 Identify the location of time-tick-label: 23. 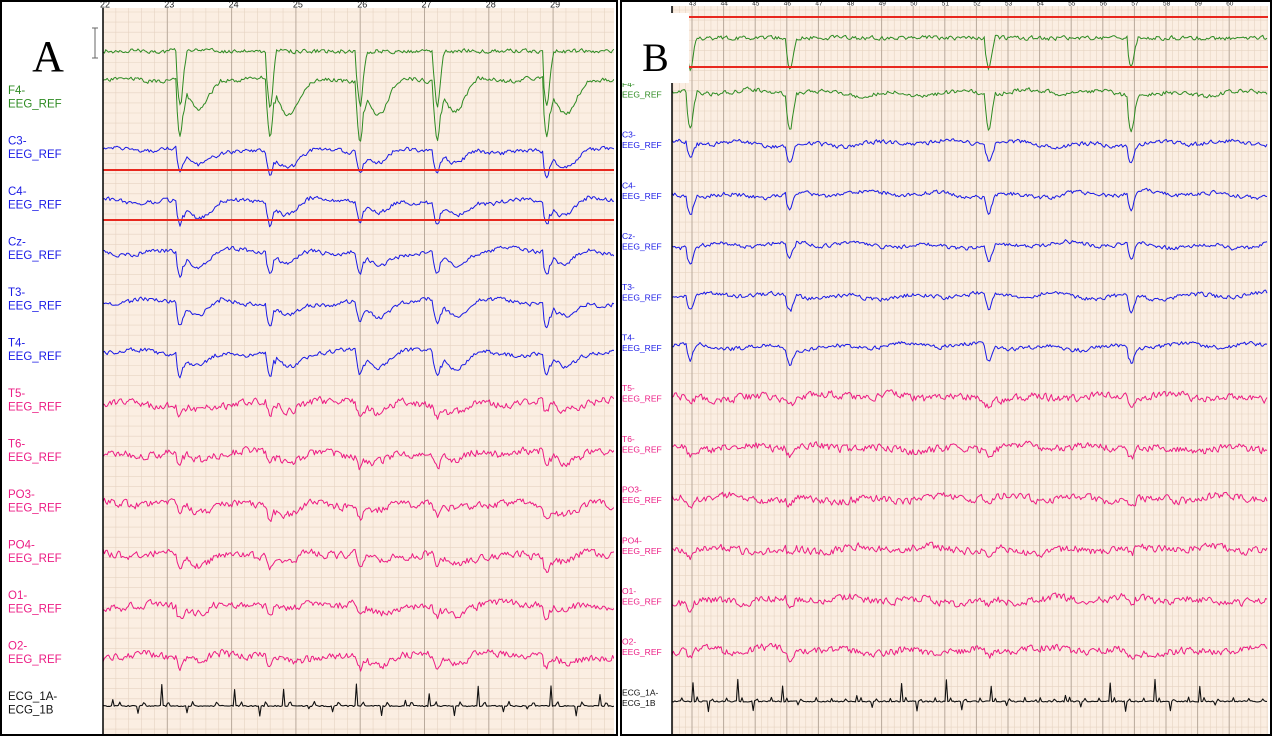
(169, 5).